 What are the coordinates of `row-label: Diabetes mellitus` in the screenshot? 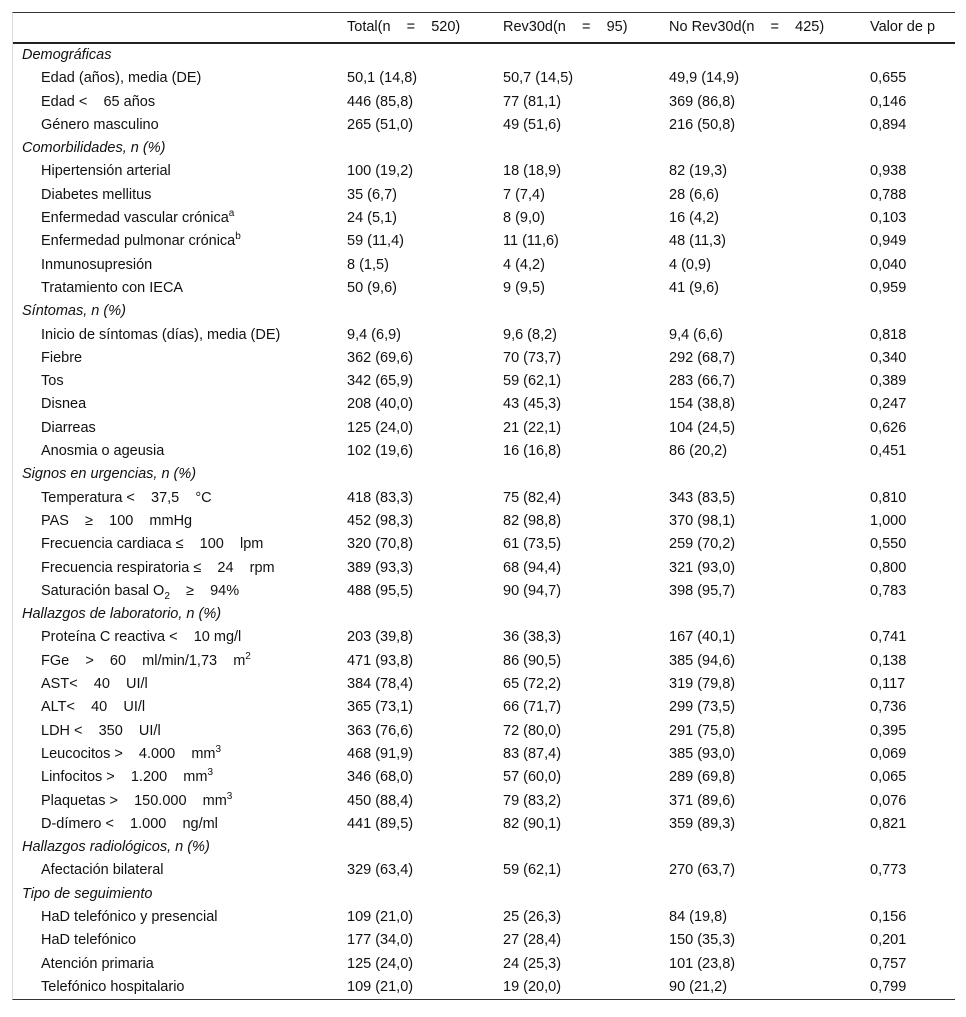 It's located at (96, 195).